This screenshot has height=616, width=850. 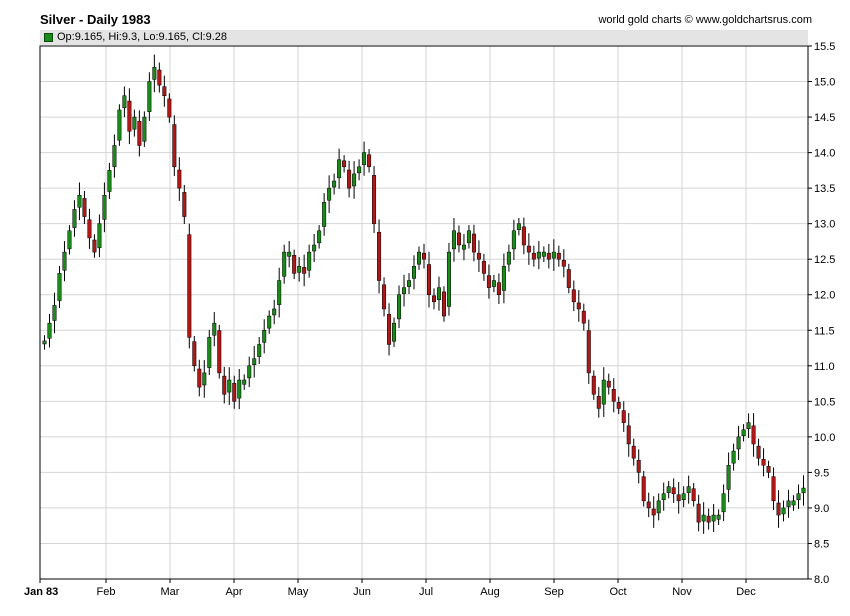 What do you see at coordinates (682, 592) in the screenshot?
I see `x-tick-label: Nov` at bounding box center [682, 592].